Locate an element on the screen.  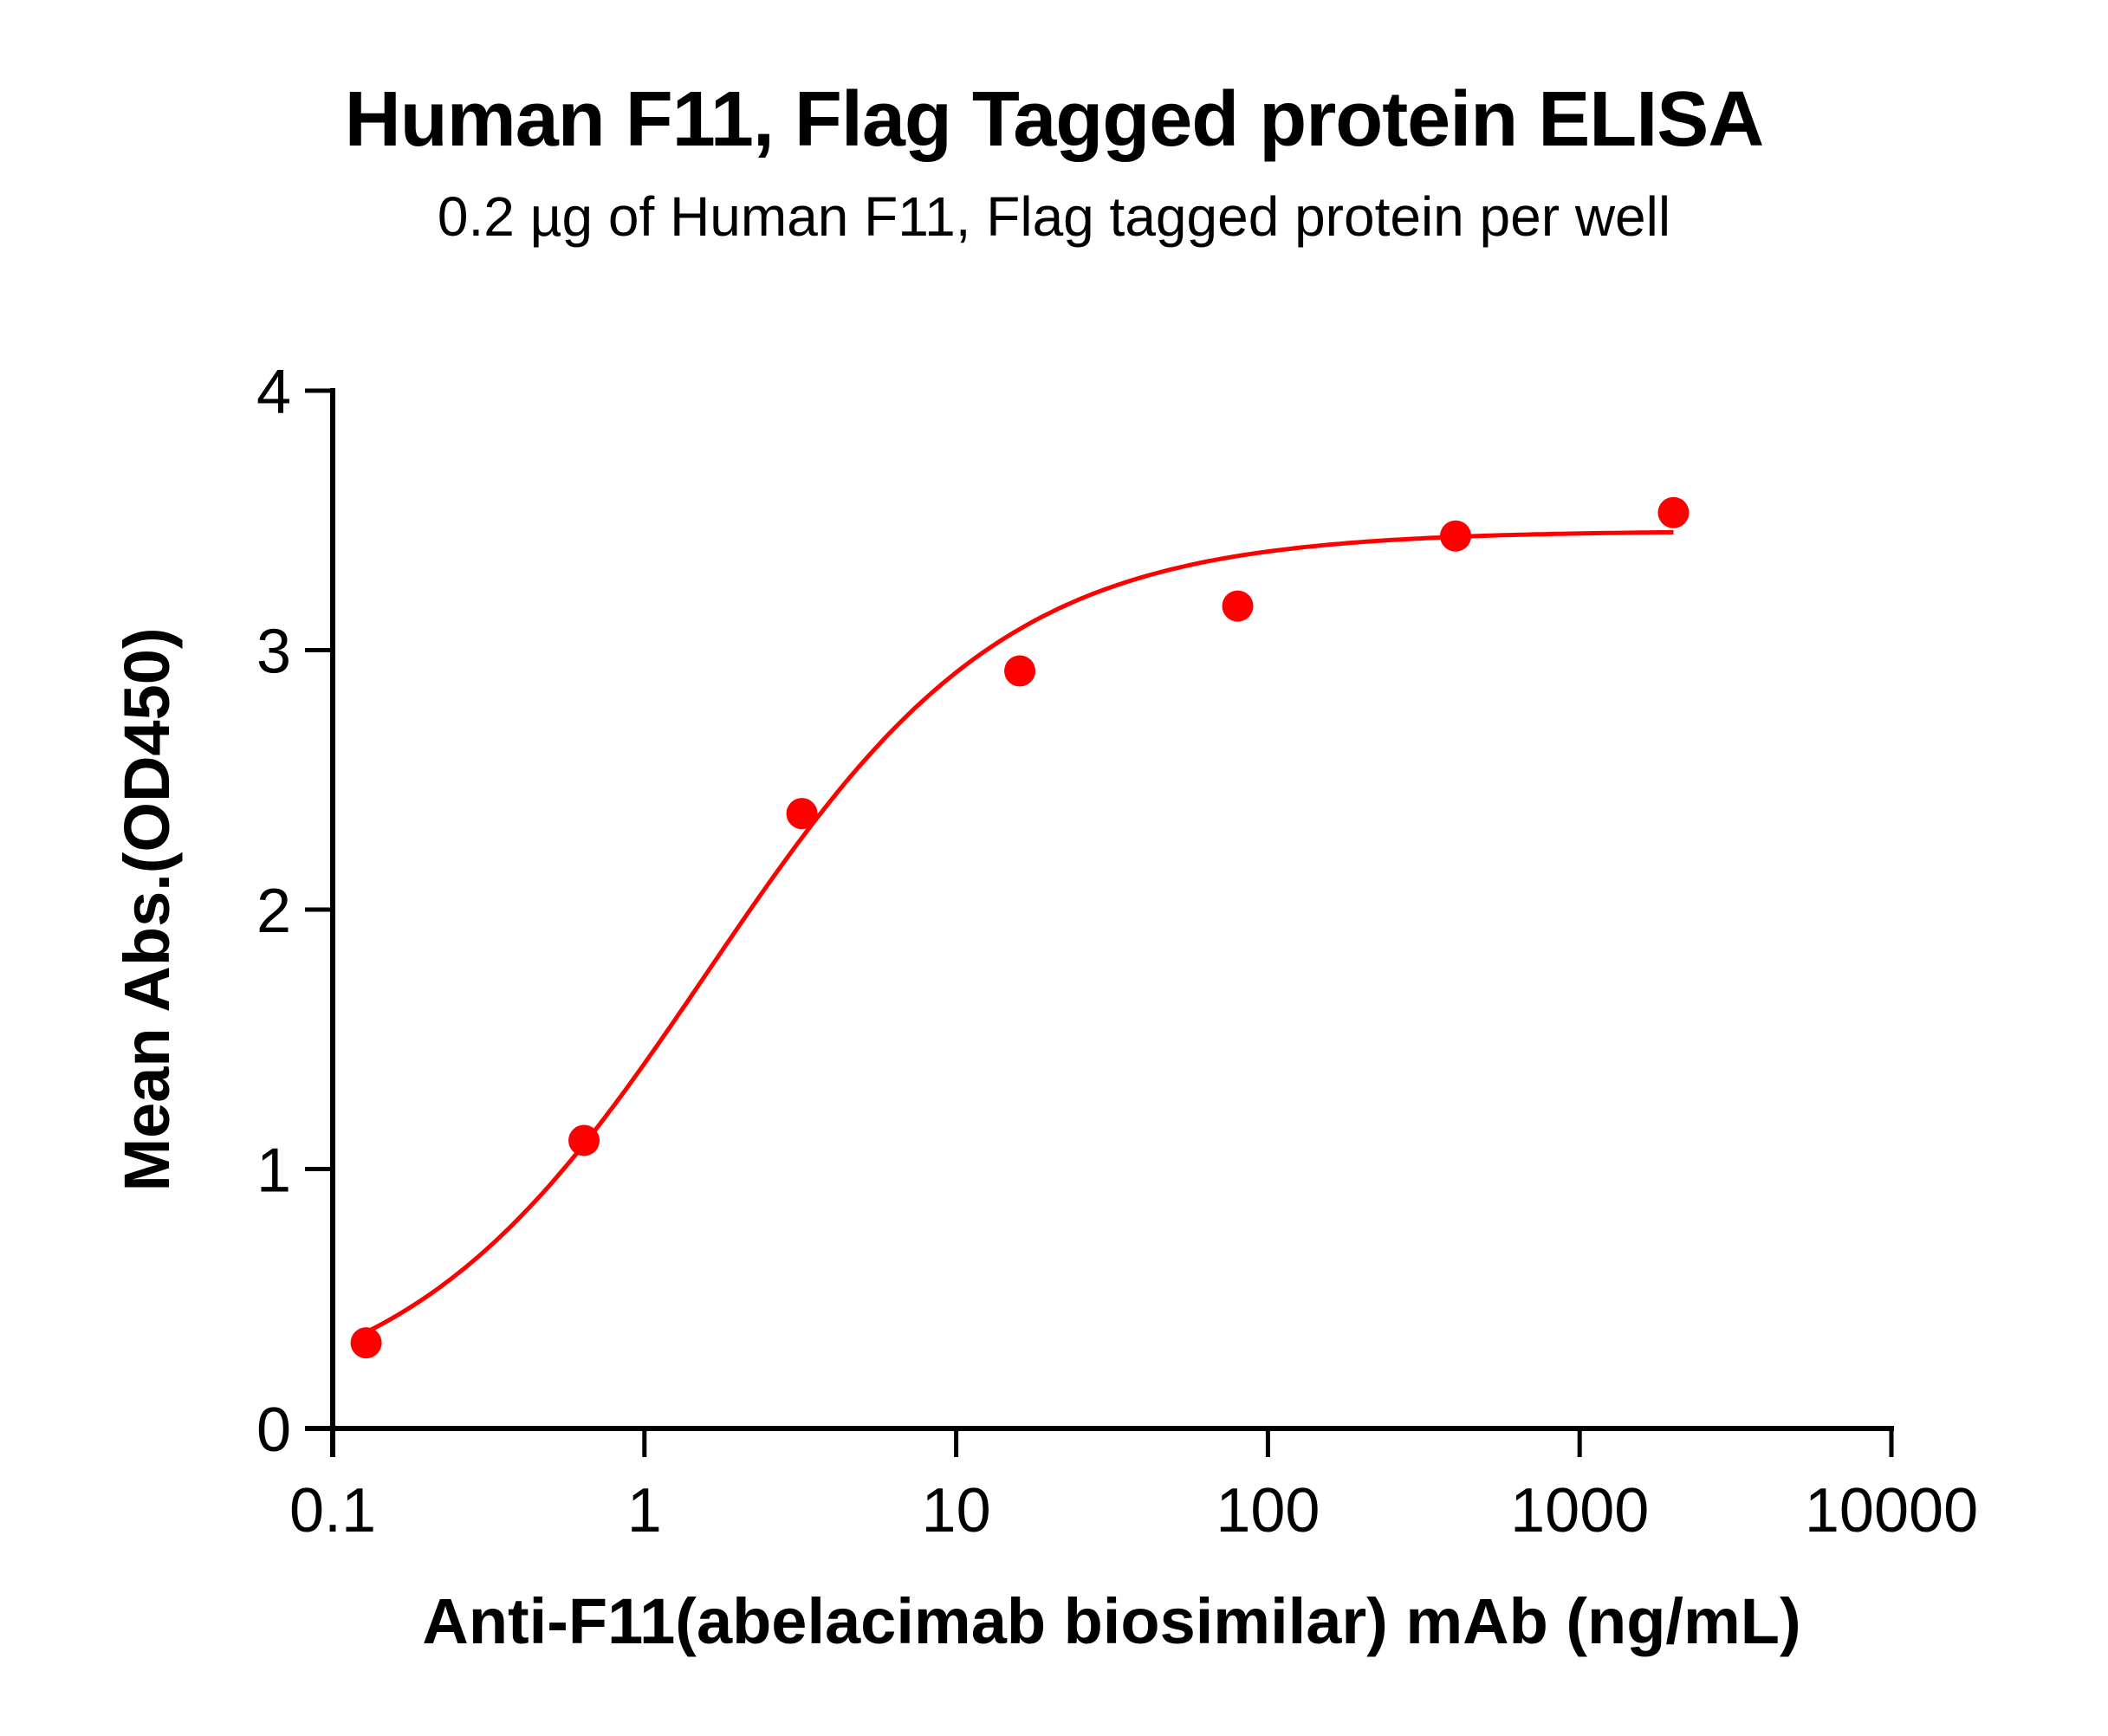
y-tick-label: 4 is located at coordinates (273, 392).